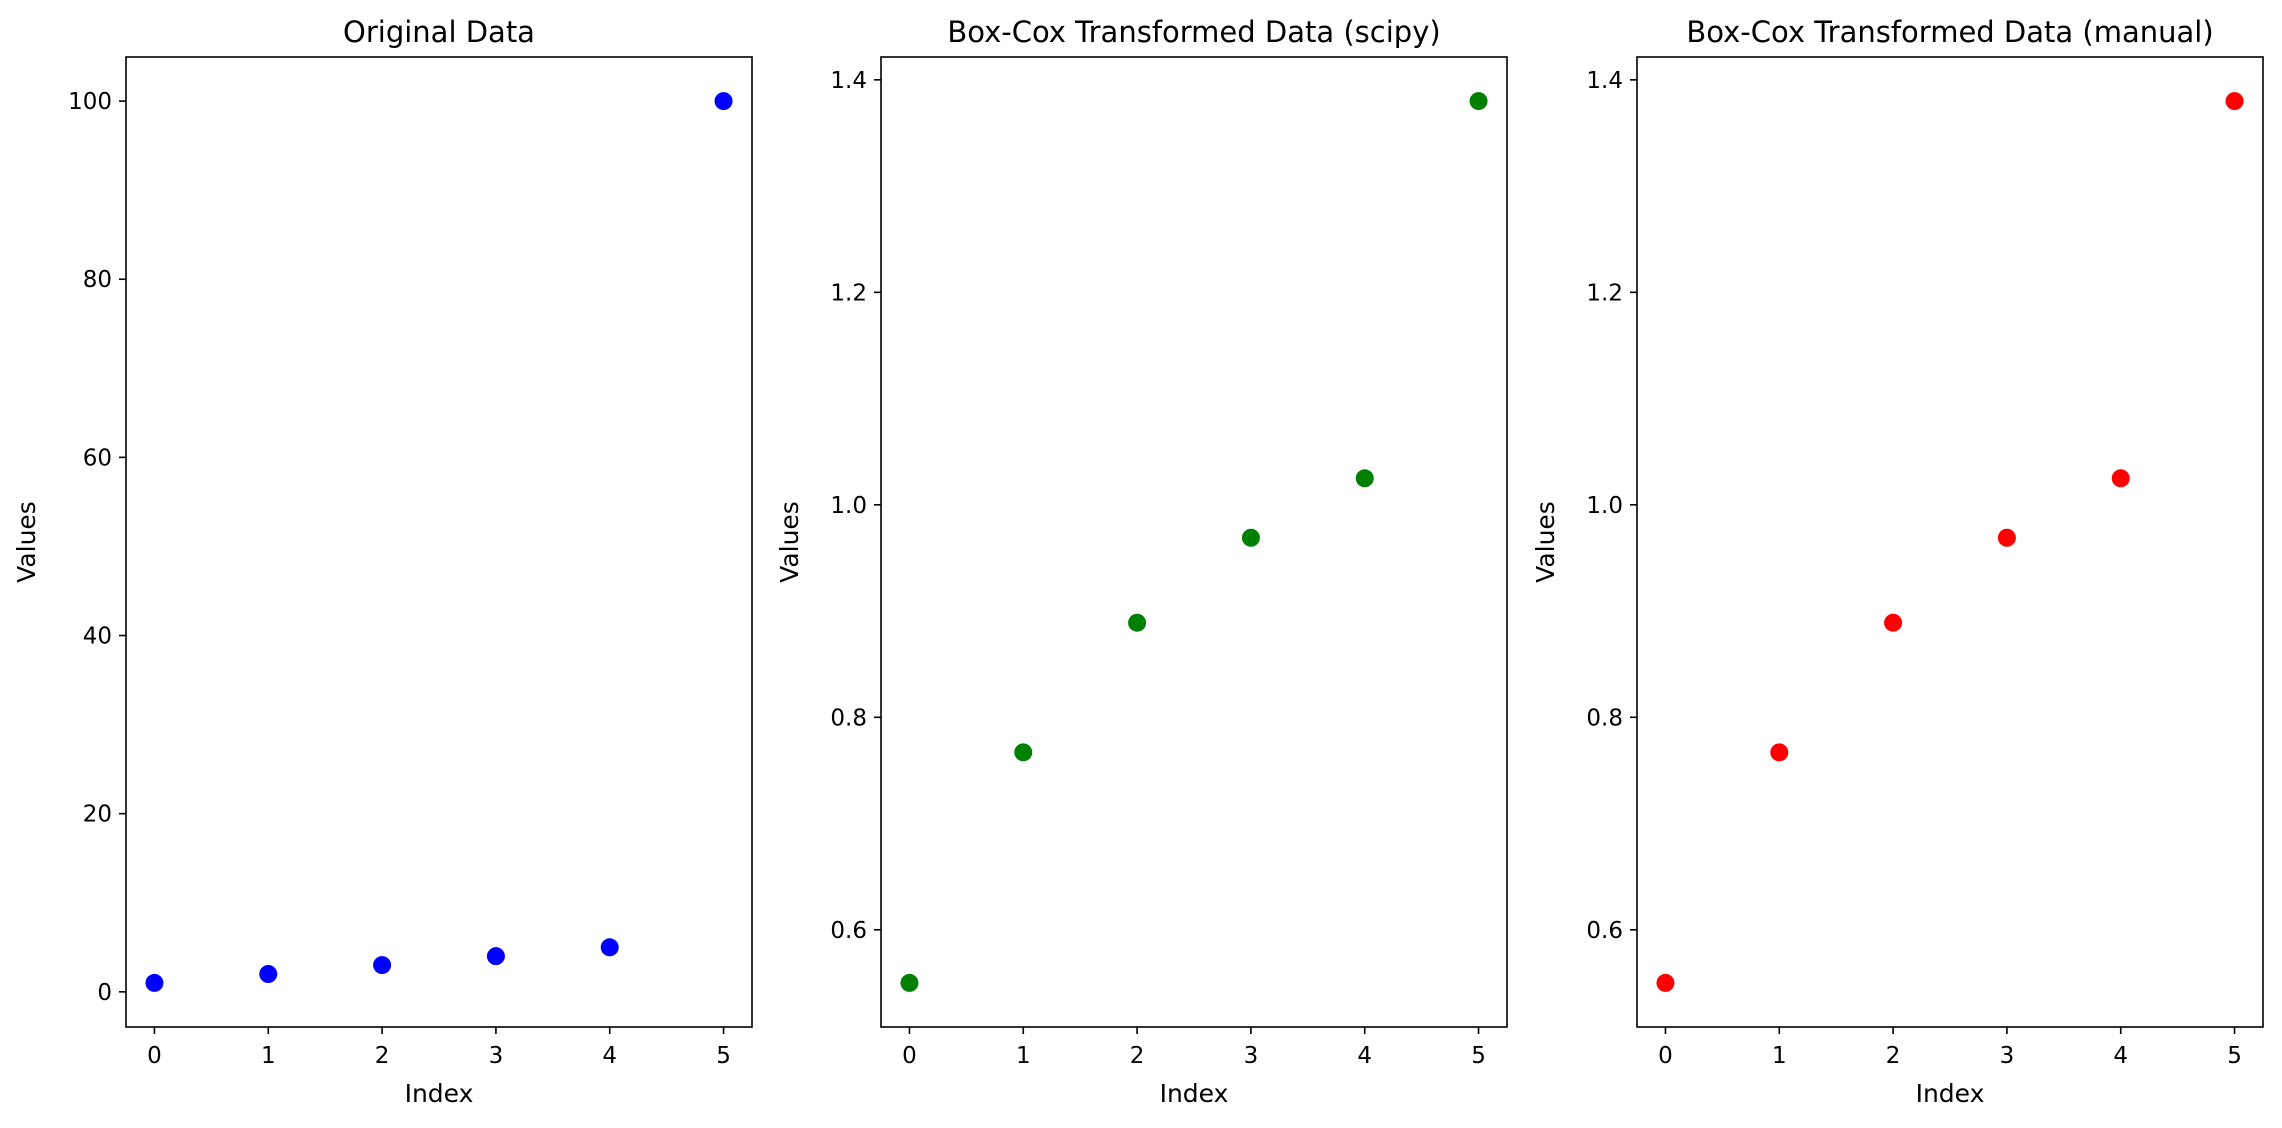 The image size is (2282, 1128). I want to click on y-tick-label: 80, so click(97, 280).